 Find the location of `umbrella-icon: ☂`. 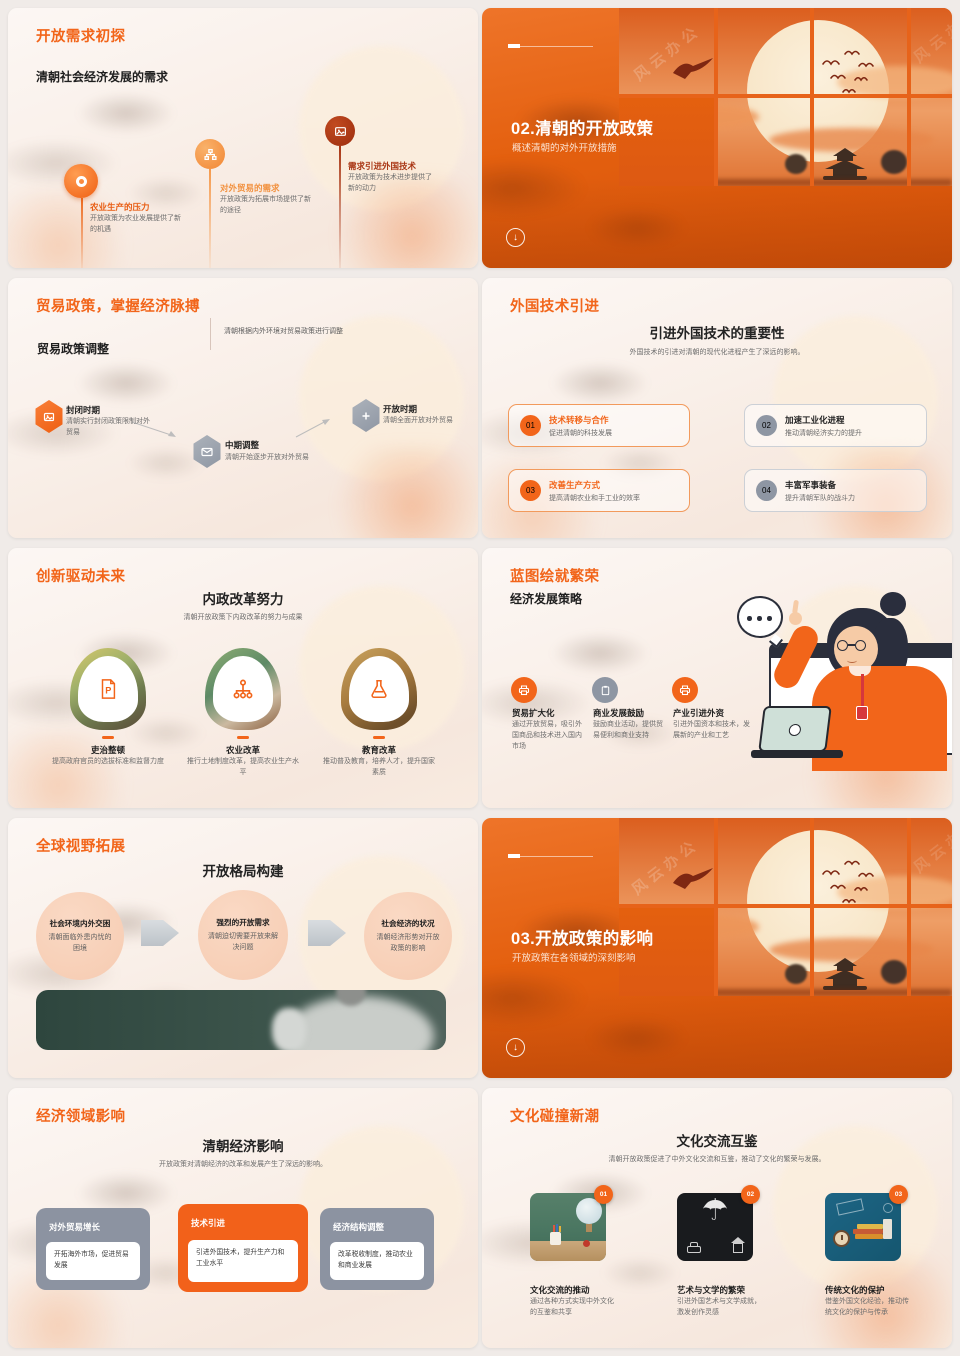

umbrella-icon: ☂ is located at coordinates (715, 1210).